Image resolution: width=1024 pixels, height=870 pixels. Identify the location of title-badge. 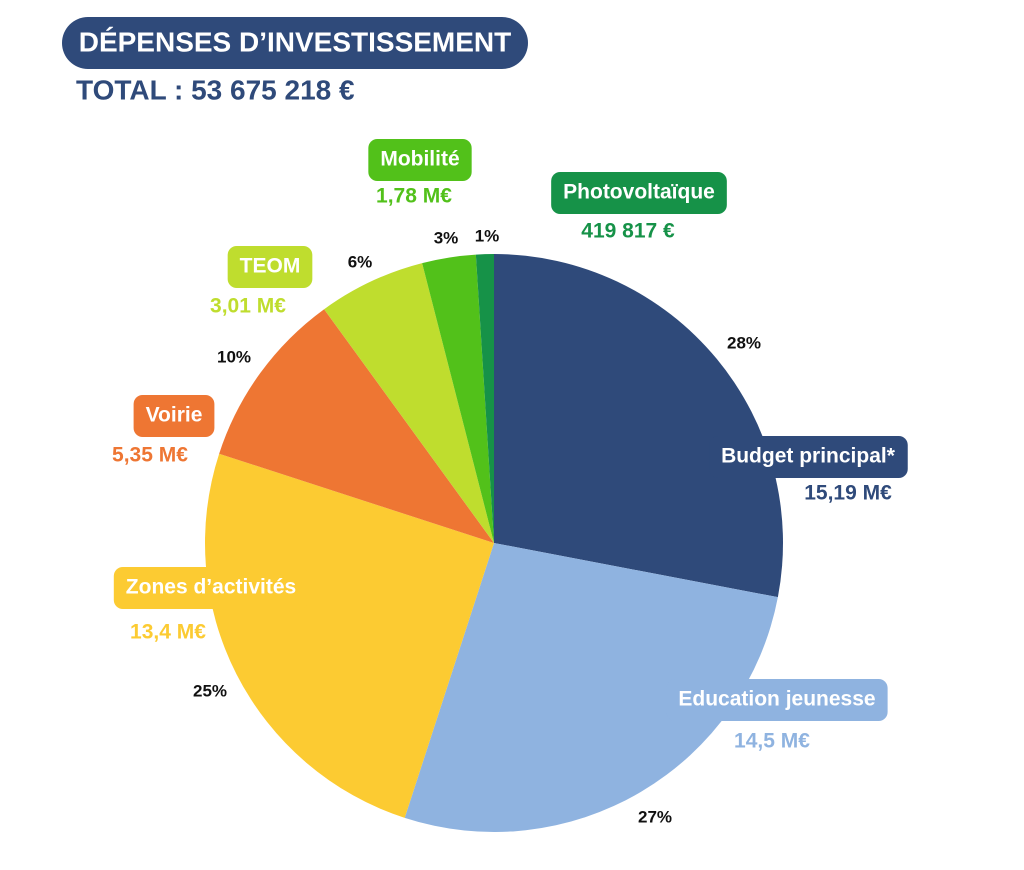
(295, 43).